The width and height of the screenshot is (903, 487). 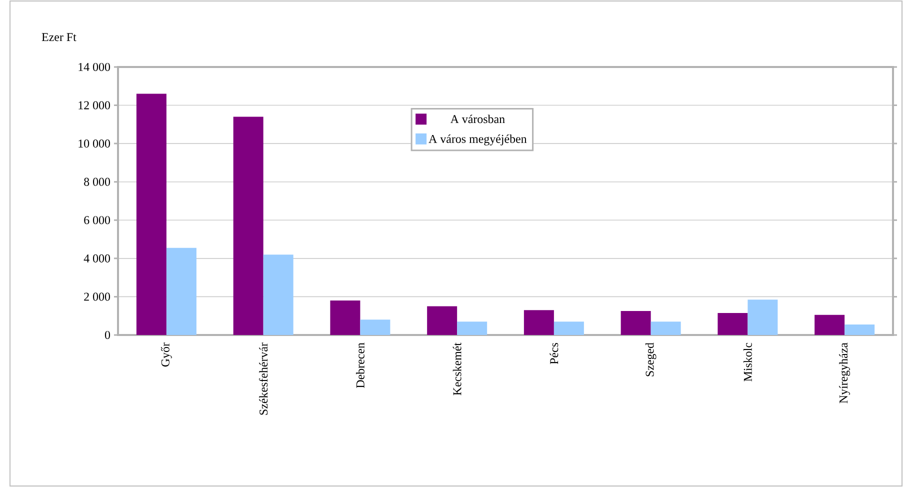 What do you see at coordinates (477, 119) in the screenshot?
I see `legend-label: A városban` at bounding box center [477, 119].